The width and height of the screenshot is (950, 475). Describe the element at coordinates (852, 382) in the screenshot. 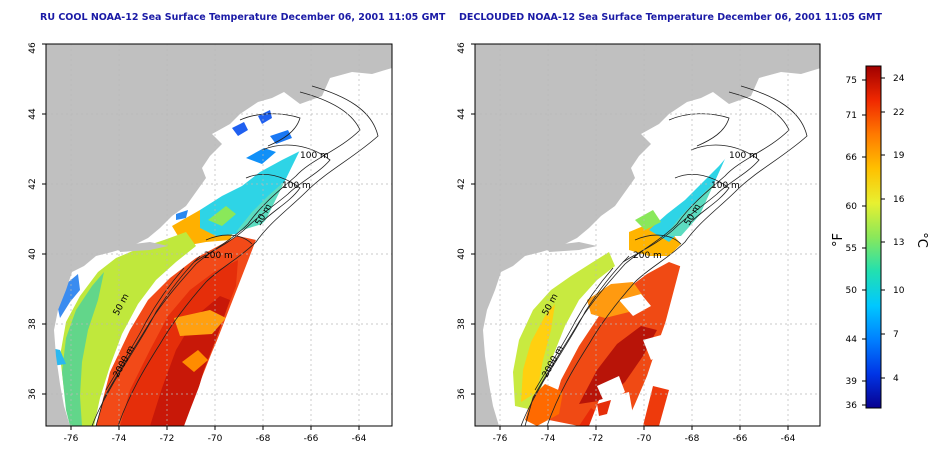

I see `fahrenheit-tick-label: 39` at that location.